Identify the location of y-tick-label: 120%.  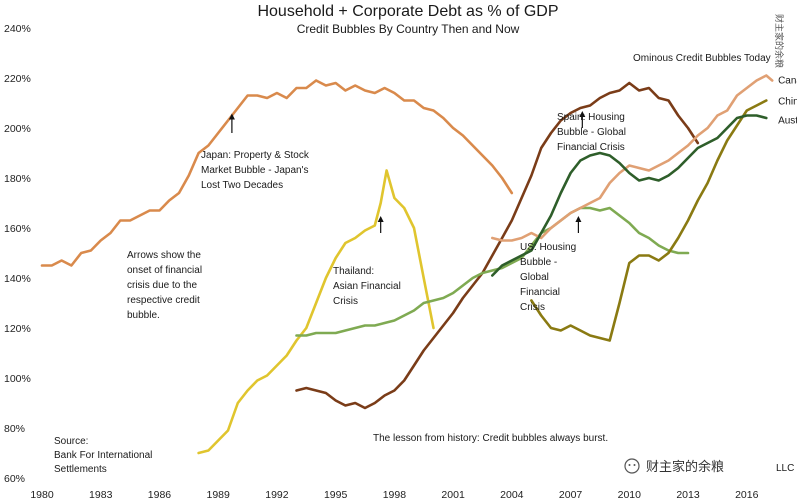
(17, 329).